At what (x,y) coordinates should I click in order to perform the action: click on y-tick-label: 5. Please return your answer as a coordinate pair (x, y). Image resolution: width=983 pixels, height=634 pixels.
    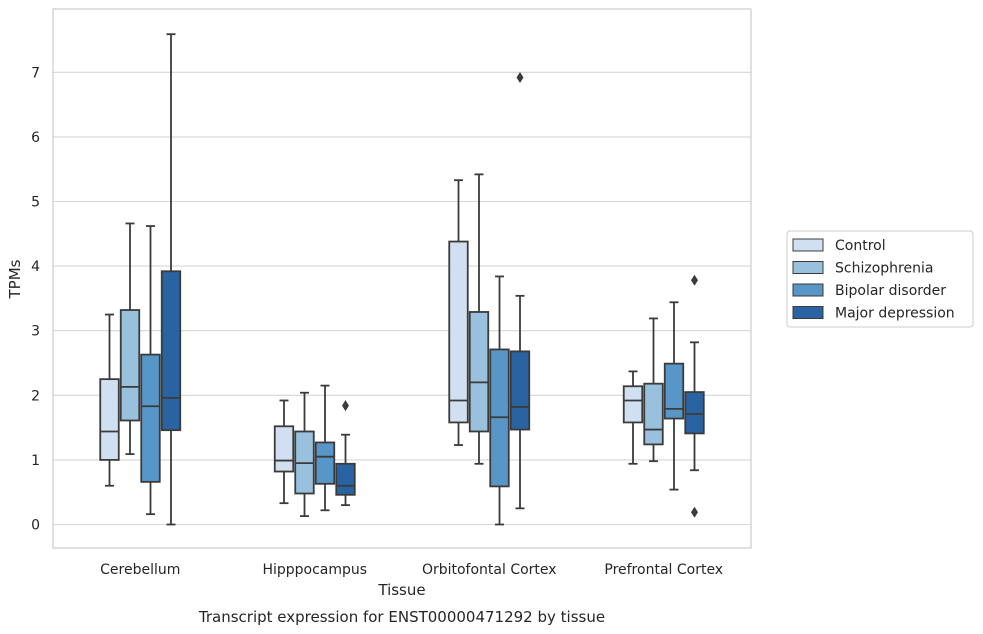
    Looking at the image, I should click on (35, 203).